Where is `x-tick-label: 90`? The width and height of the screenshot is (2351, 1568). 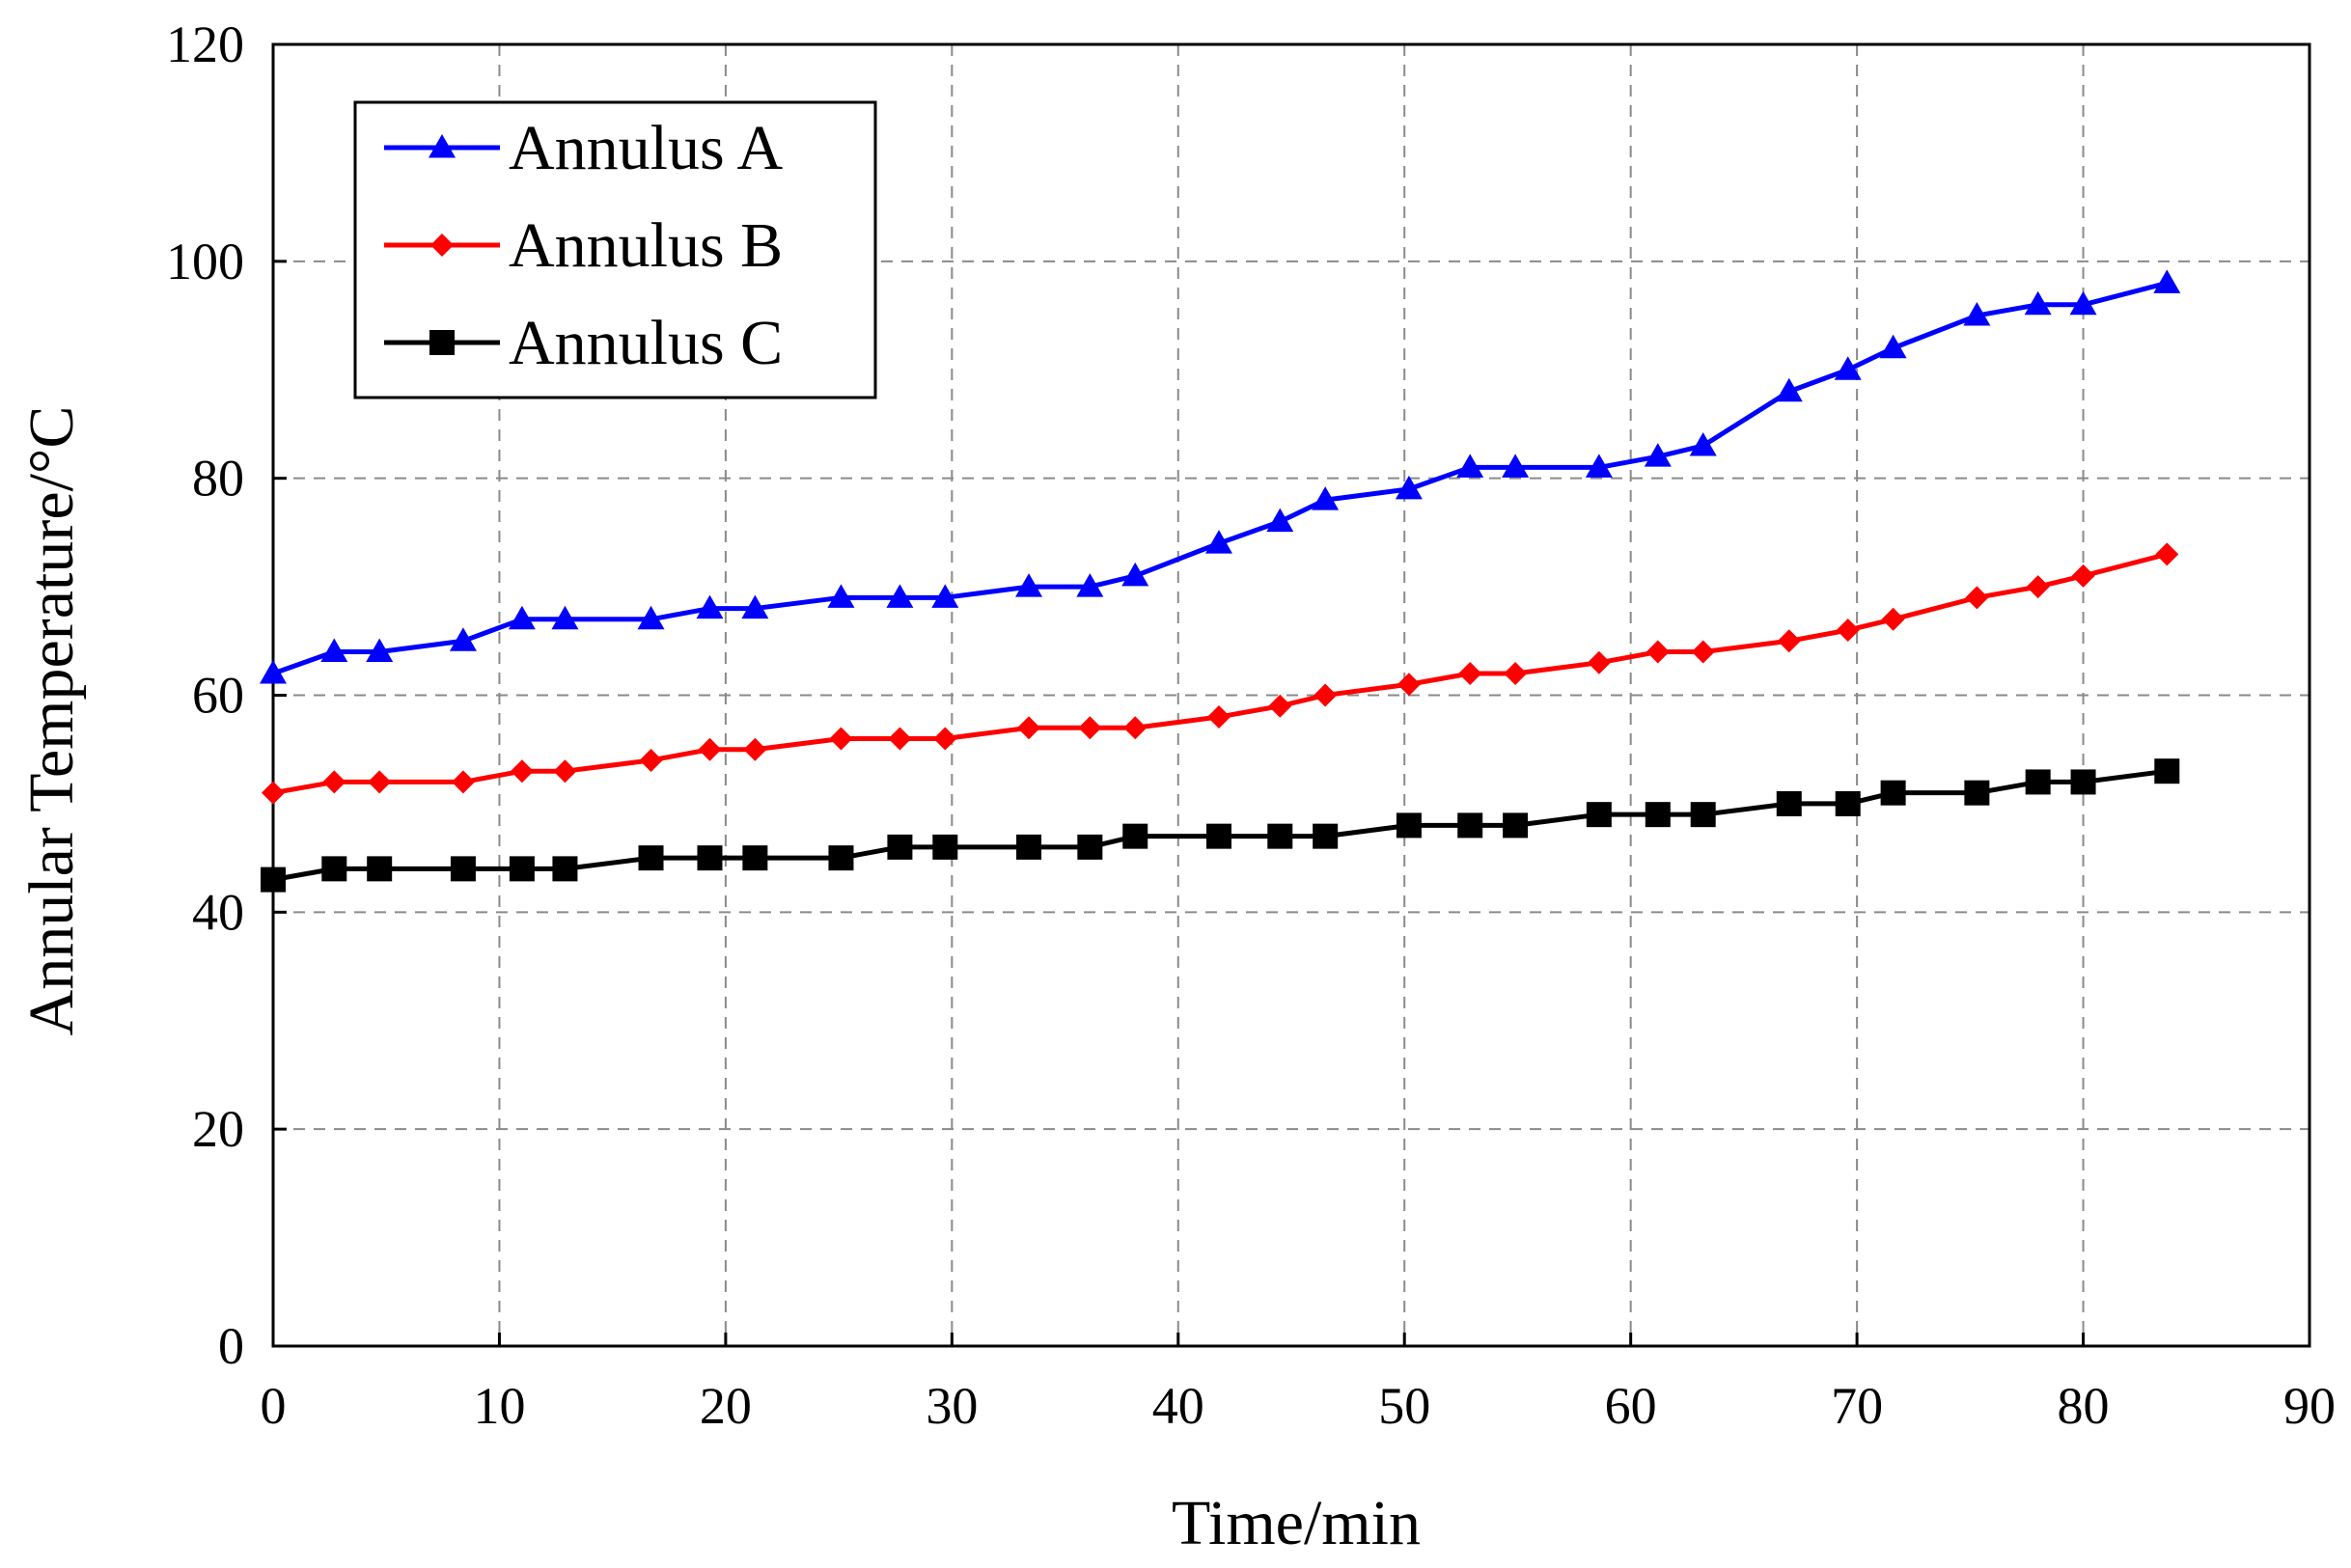 x-tick-label: 90 is located at coordinates (2309, 1406).